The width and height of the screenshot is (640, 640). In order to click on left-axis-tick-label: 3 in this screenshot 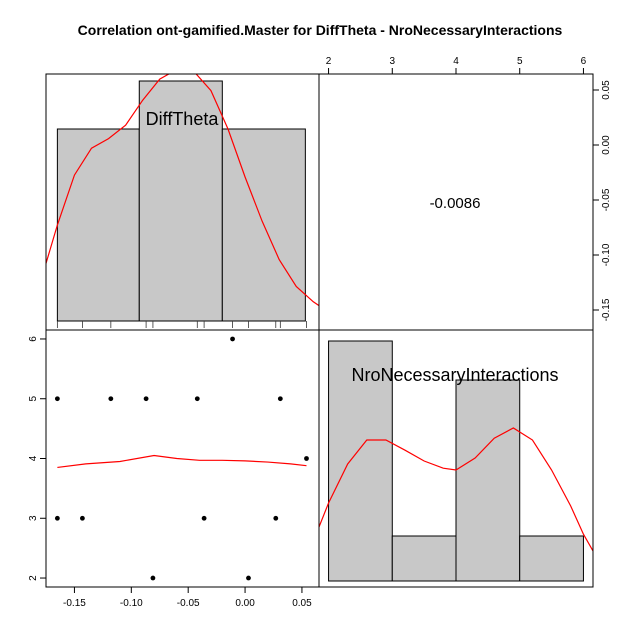, I will do `click(33, 518)`.